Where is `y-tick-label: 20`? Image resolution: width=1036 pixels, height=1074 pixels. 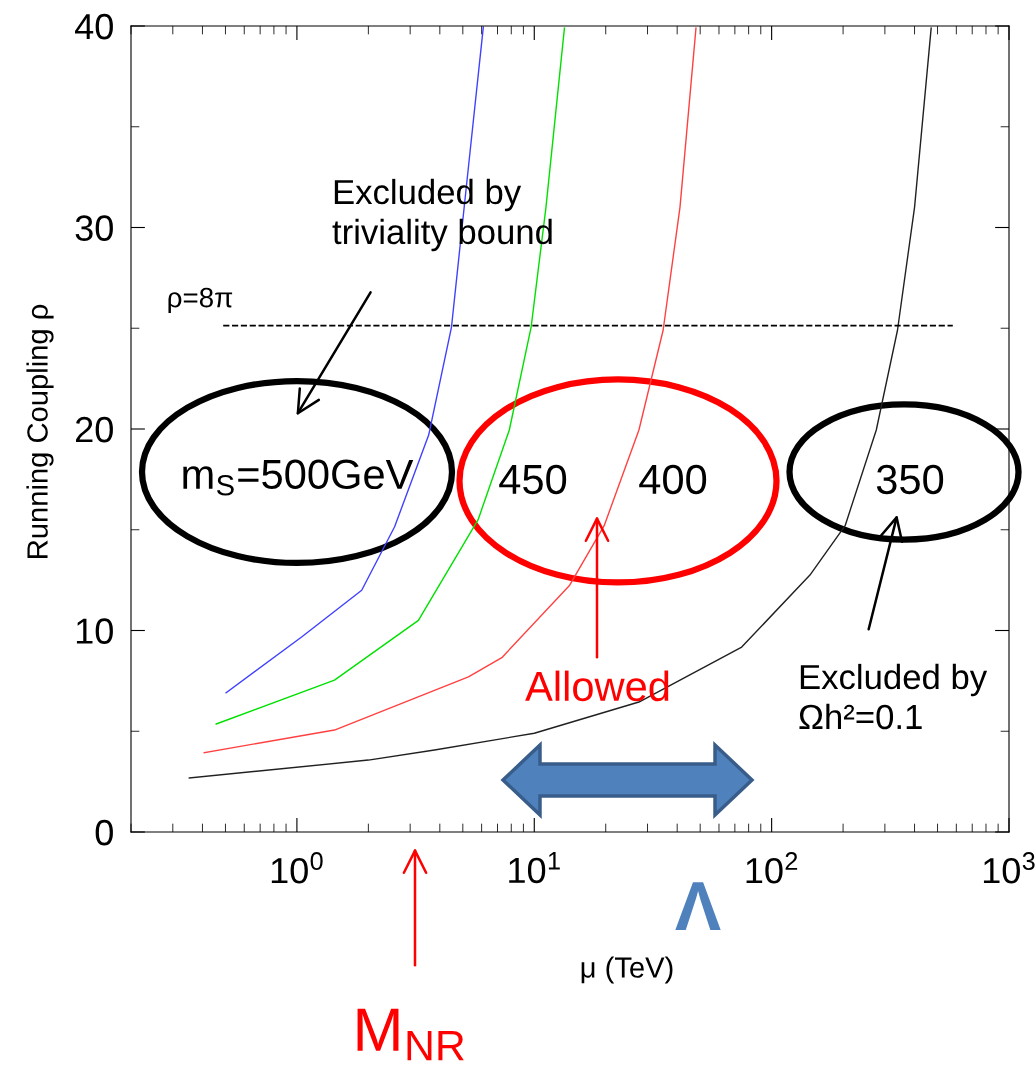
y-tick-label: 20 is located at coordinates (94, 429).